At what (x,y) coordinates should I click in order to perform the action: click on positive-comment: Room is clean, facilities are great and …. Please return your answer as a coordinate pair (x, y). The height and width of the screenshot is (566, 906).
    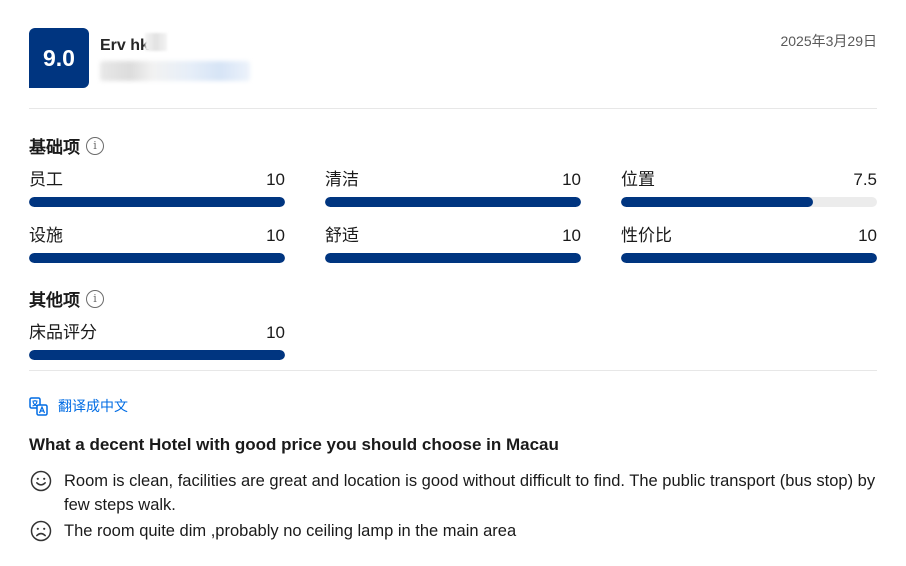
    Looking at the image, I should click on (453, 493).